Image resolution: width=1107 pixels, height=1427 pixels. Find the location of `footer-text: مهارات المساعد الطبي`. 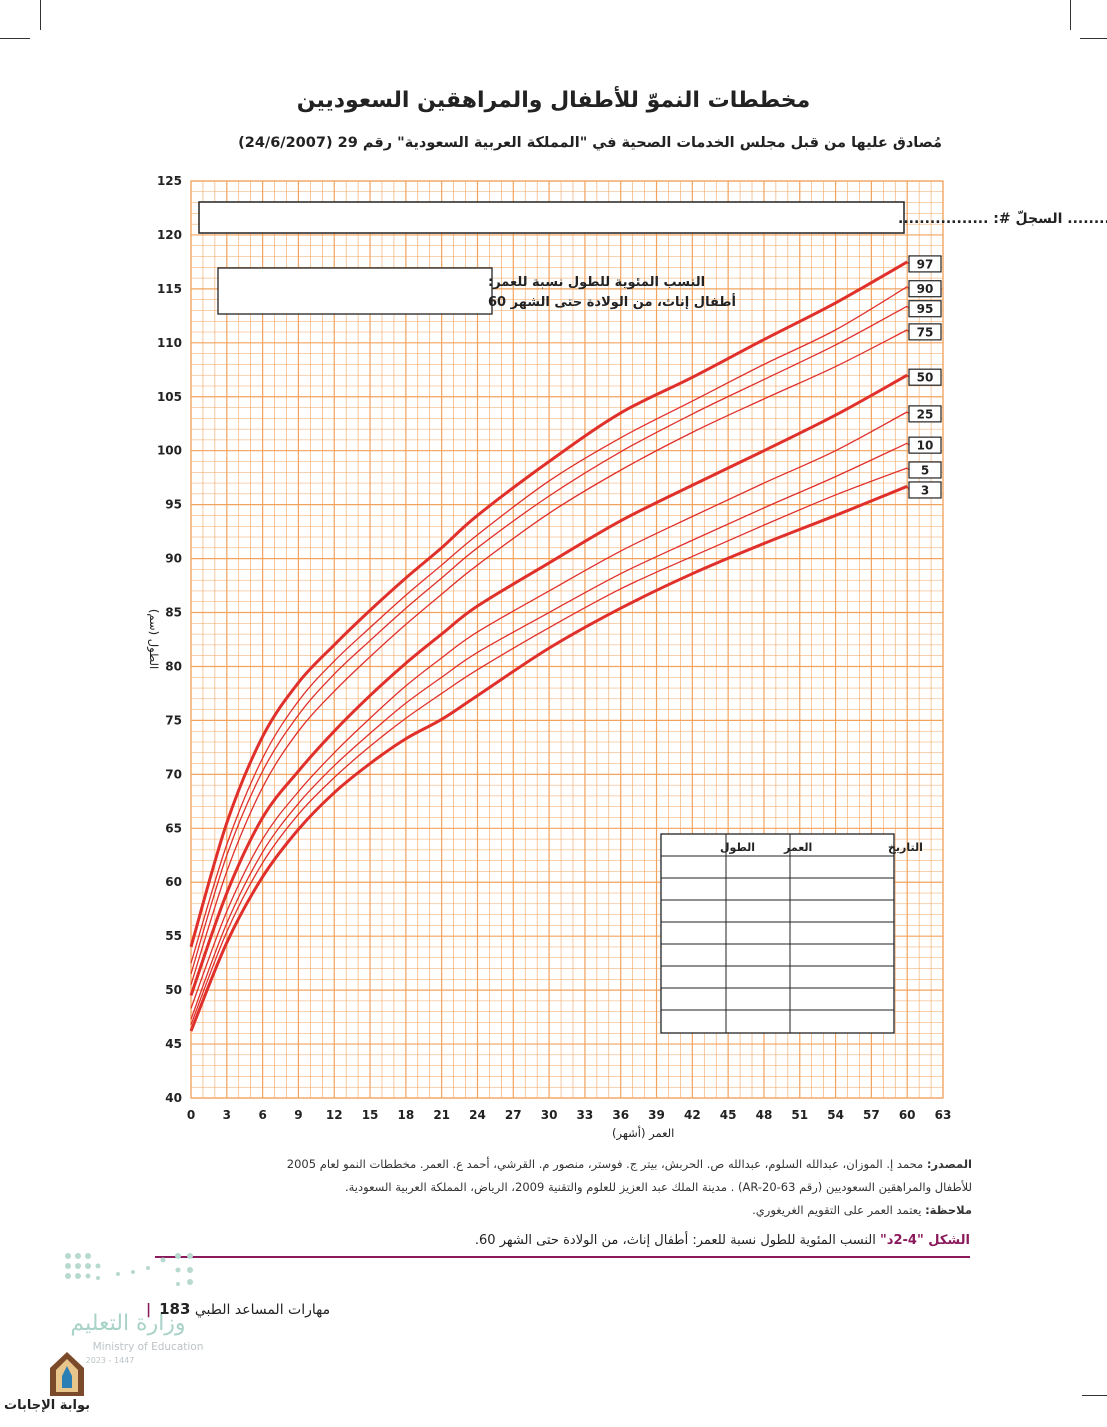

footer-text: مهارات المساعد الطبي is located at coordinates (262, 1310).